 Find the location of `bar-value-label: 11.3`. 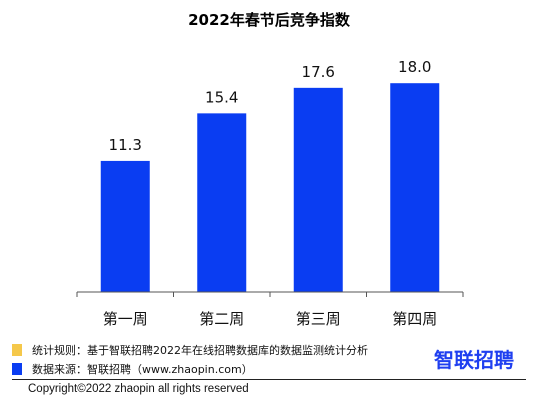

bar-value-label: 11.3 is located at coordinates (125, 145).